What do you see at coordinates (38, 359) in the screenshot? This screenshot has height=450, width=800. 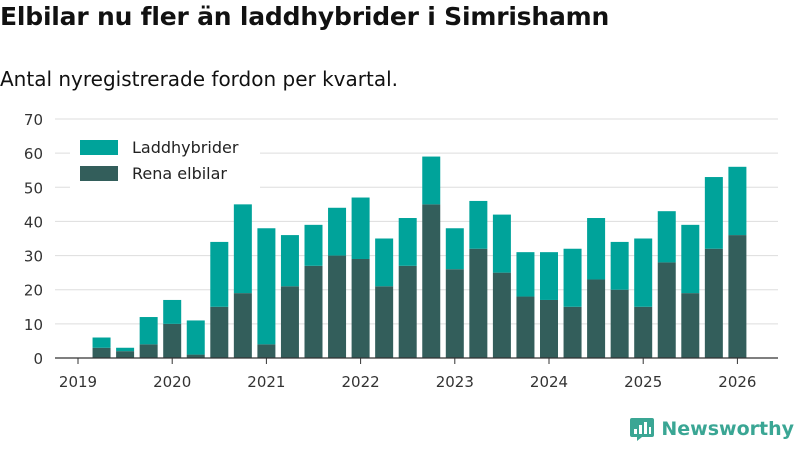 I see `y-tick-label: 0` at bounding box center [38, 359].